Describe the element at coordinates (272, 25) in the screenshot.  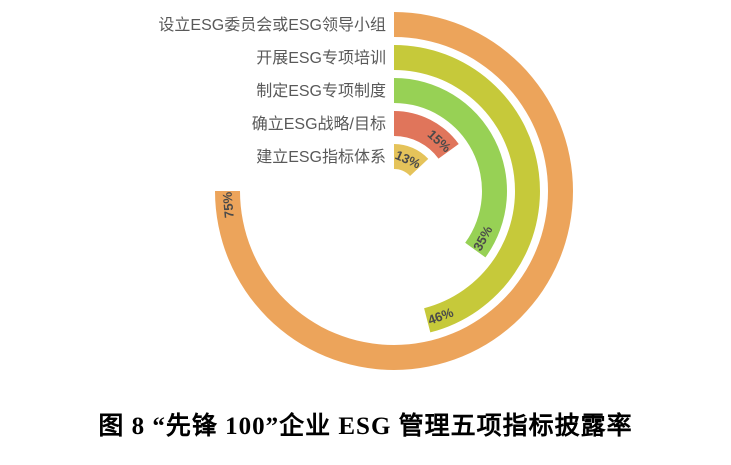
I see `category-label: 设立ESG委员会或ESG领导小组` at that location.